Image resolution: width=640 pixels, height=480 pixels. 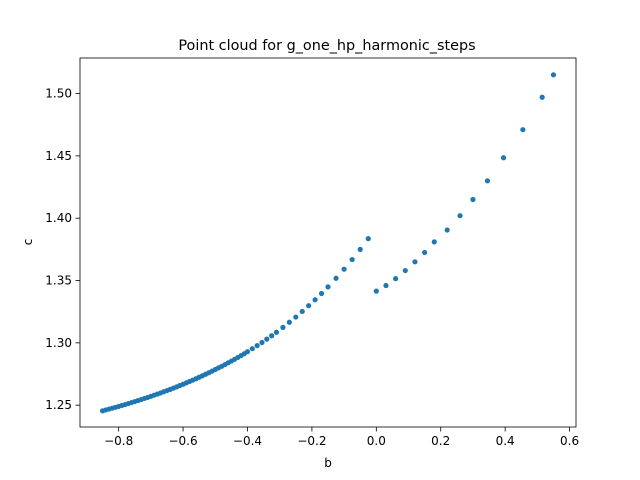 I want to click on y-tick-label: 1.35, so click(x=58, y=281).